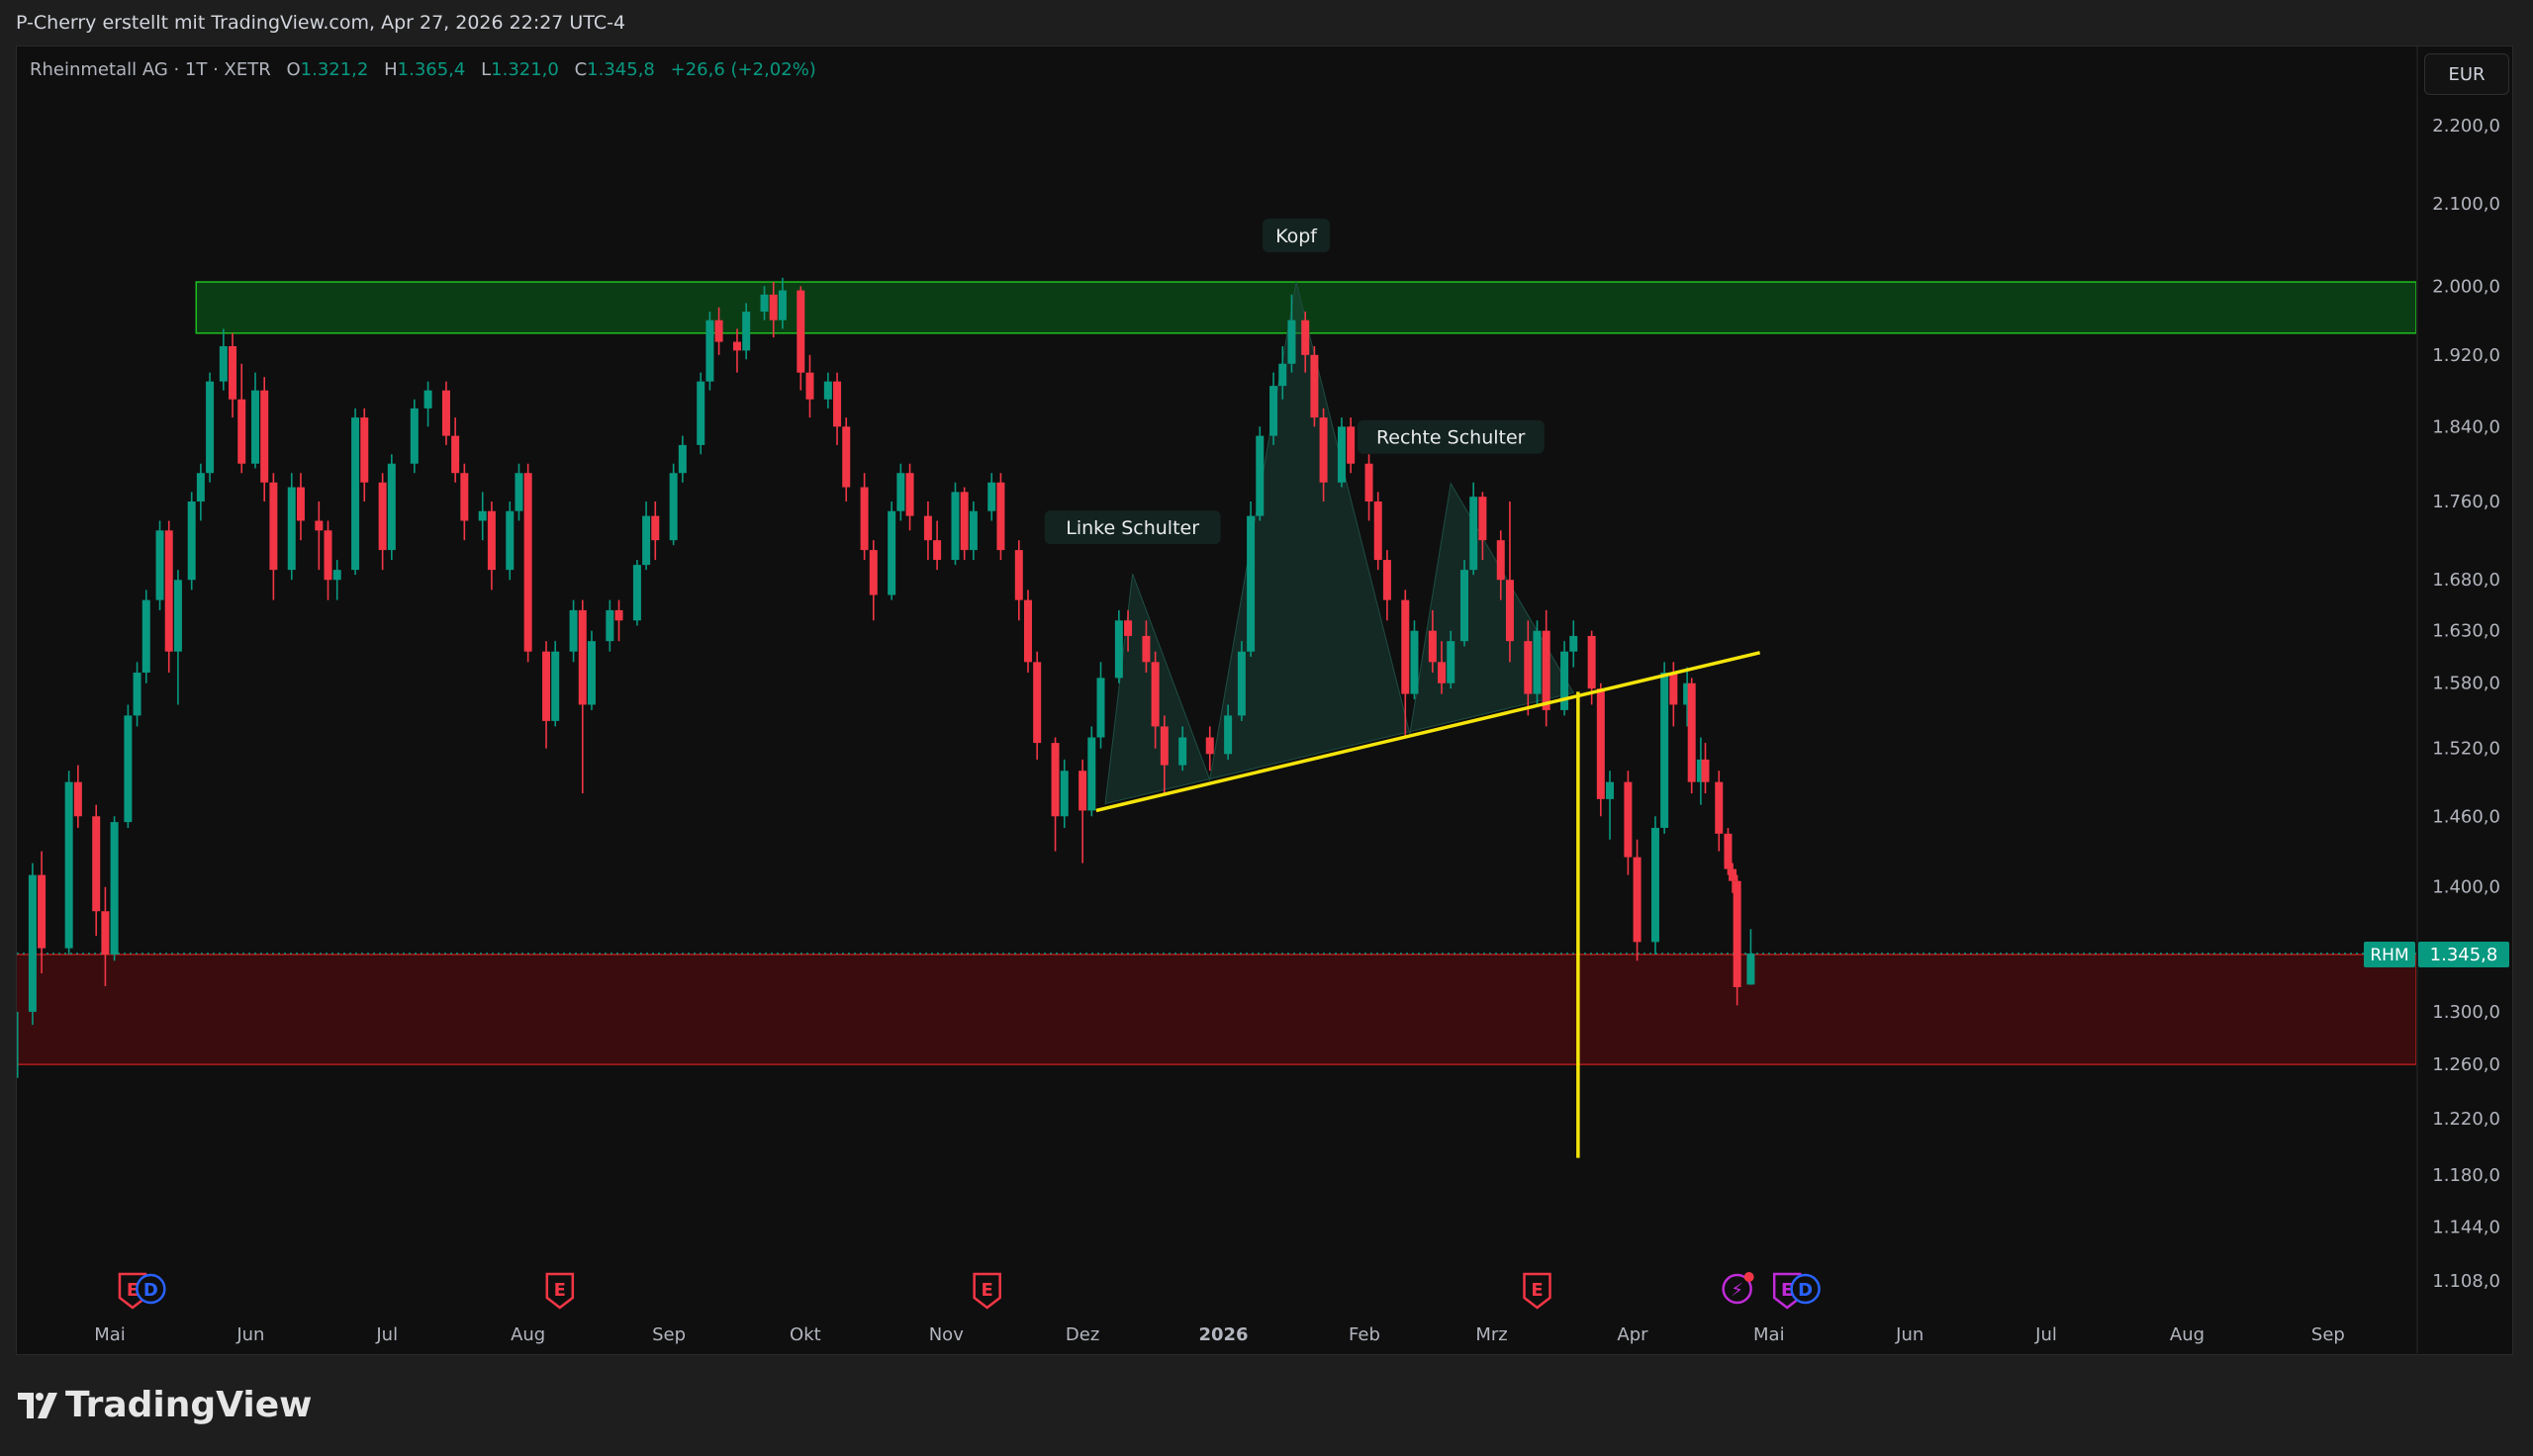 The height and width of the screenshot is (1456, 2533). I want to click on price-tick-label: 1.220,0, so click(2466, 1119).